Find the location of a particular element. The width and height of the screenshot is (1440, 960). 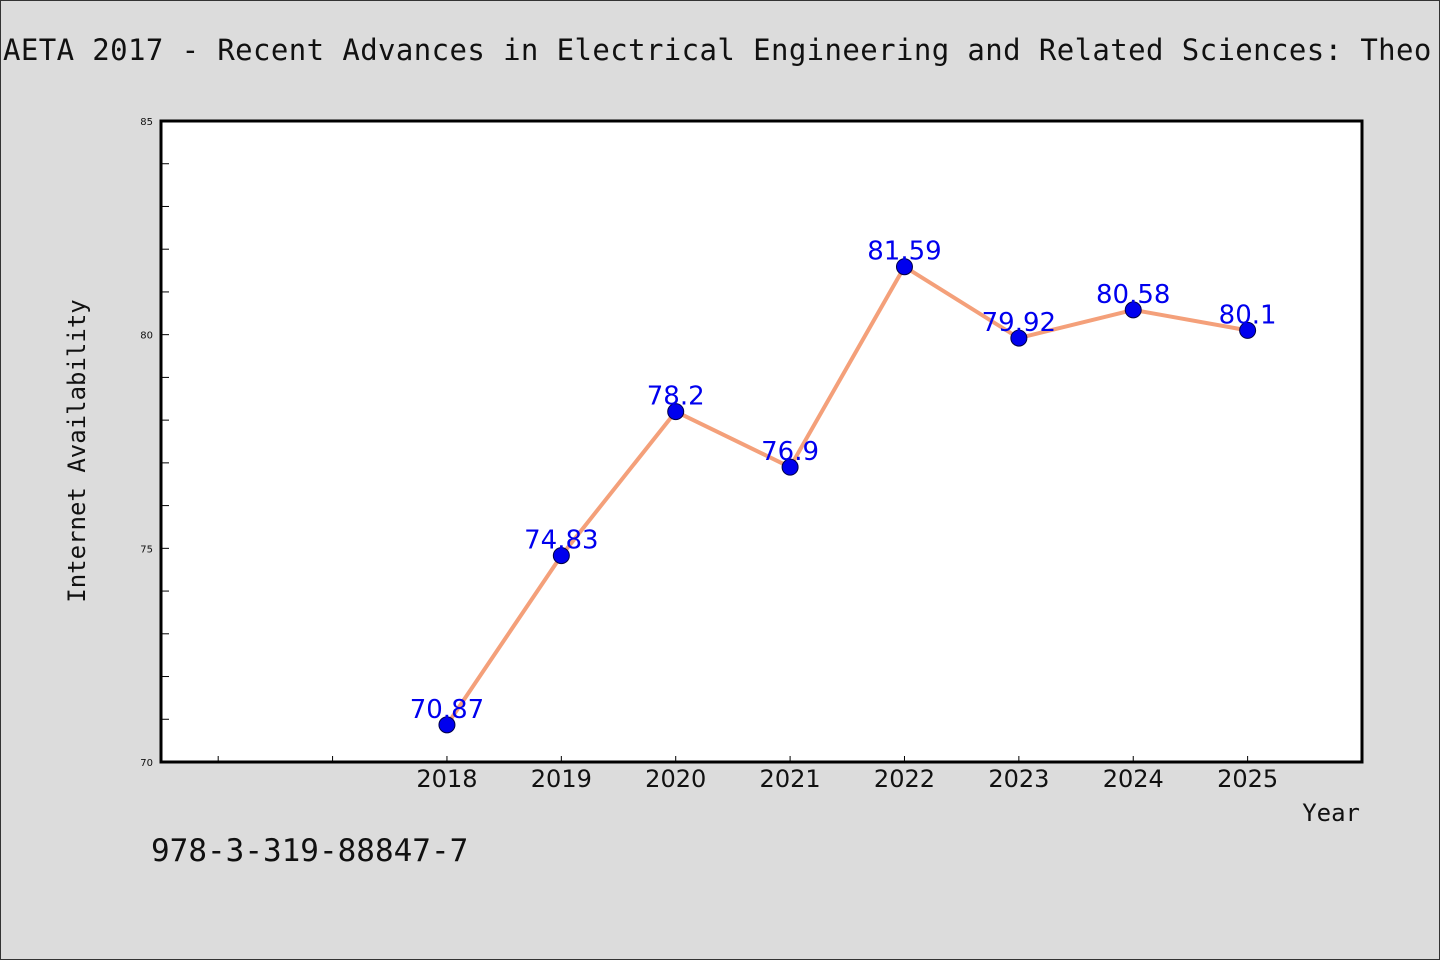

data-label: 80.58 is located at coordinates (1133, 295).